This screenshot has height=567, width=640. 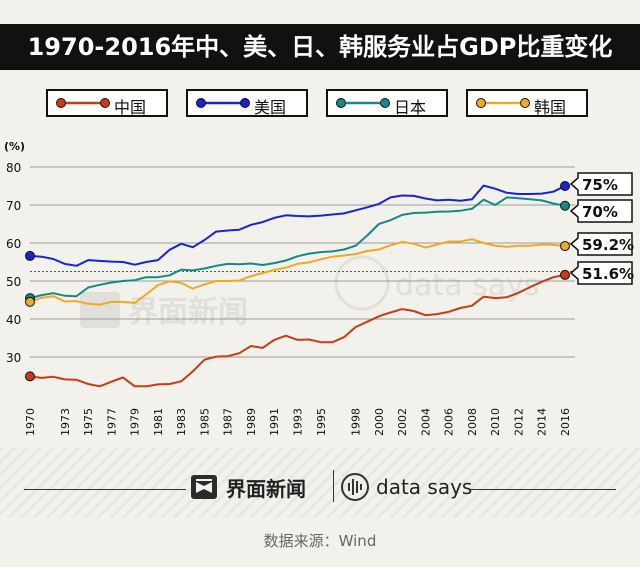 What do you see at coordinates (355, 487) in the screenshot?
I see `data-says-logo-icon` at bounding box center [355, 487].